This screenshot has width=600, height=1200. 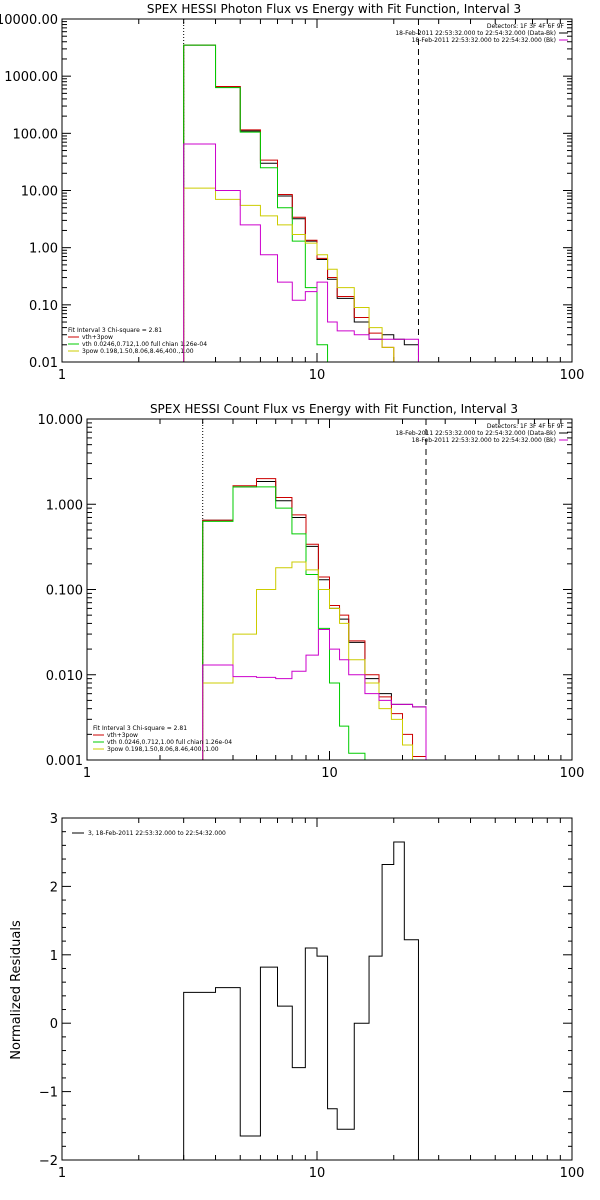 I want to click on y-tick-label: 10.000, so click(x=61, y=420).